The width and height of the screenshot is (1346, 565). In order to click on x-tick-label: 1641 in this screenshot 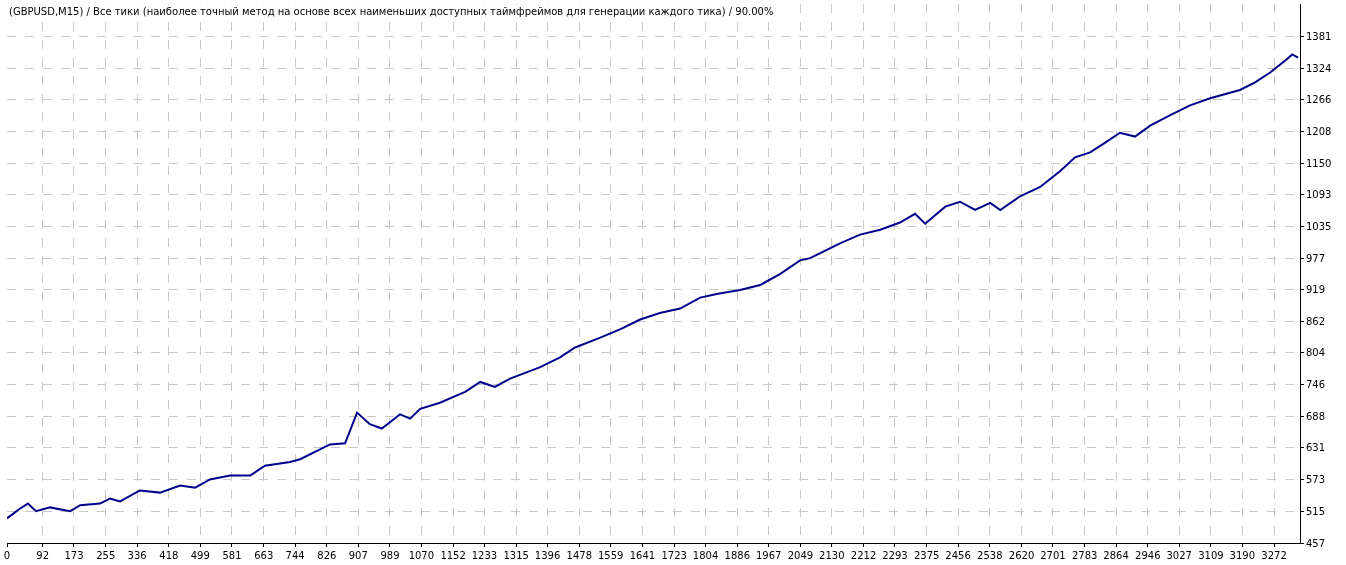, I will do `click(642, 555)`.